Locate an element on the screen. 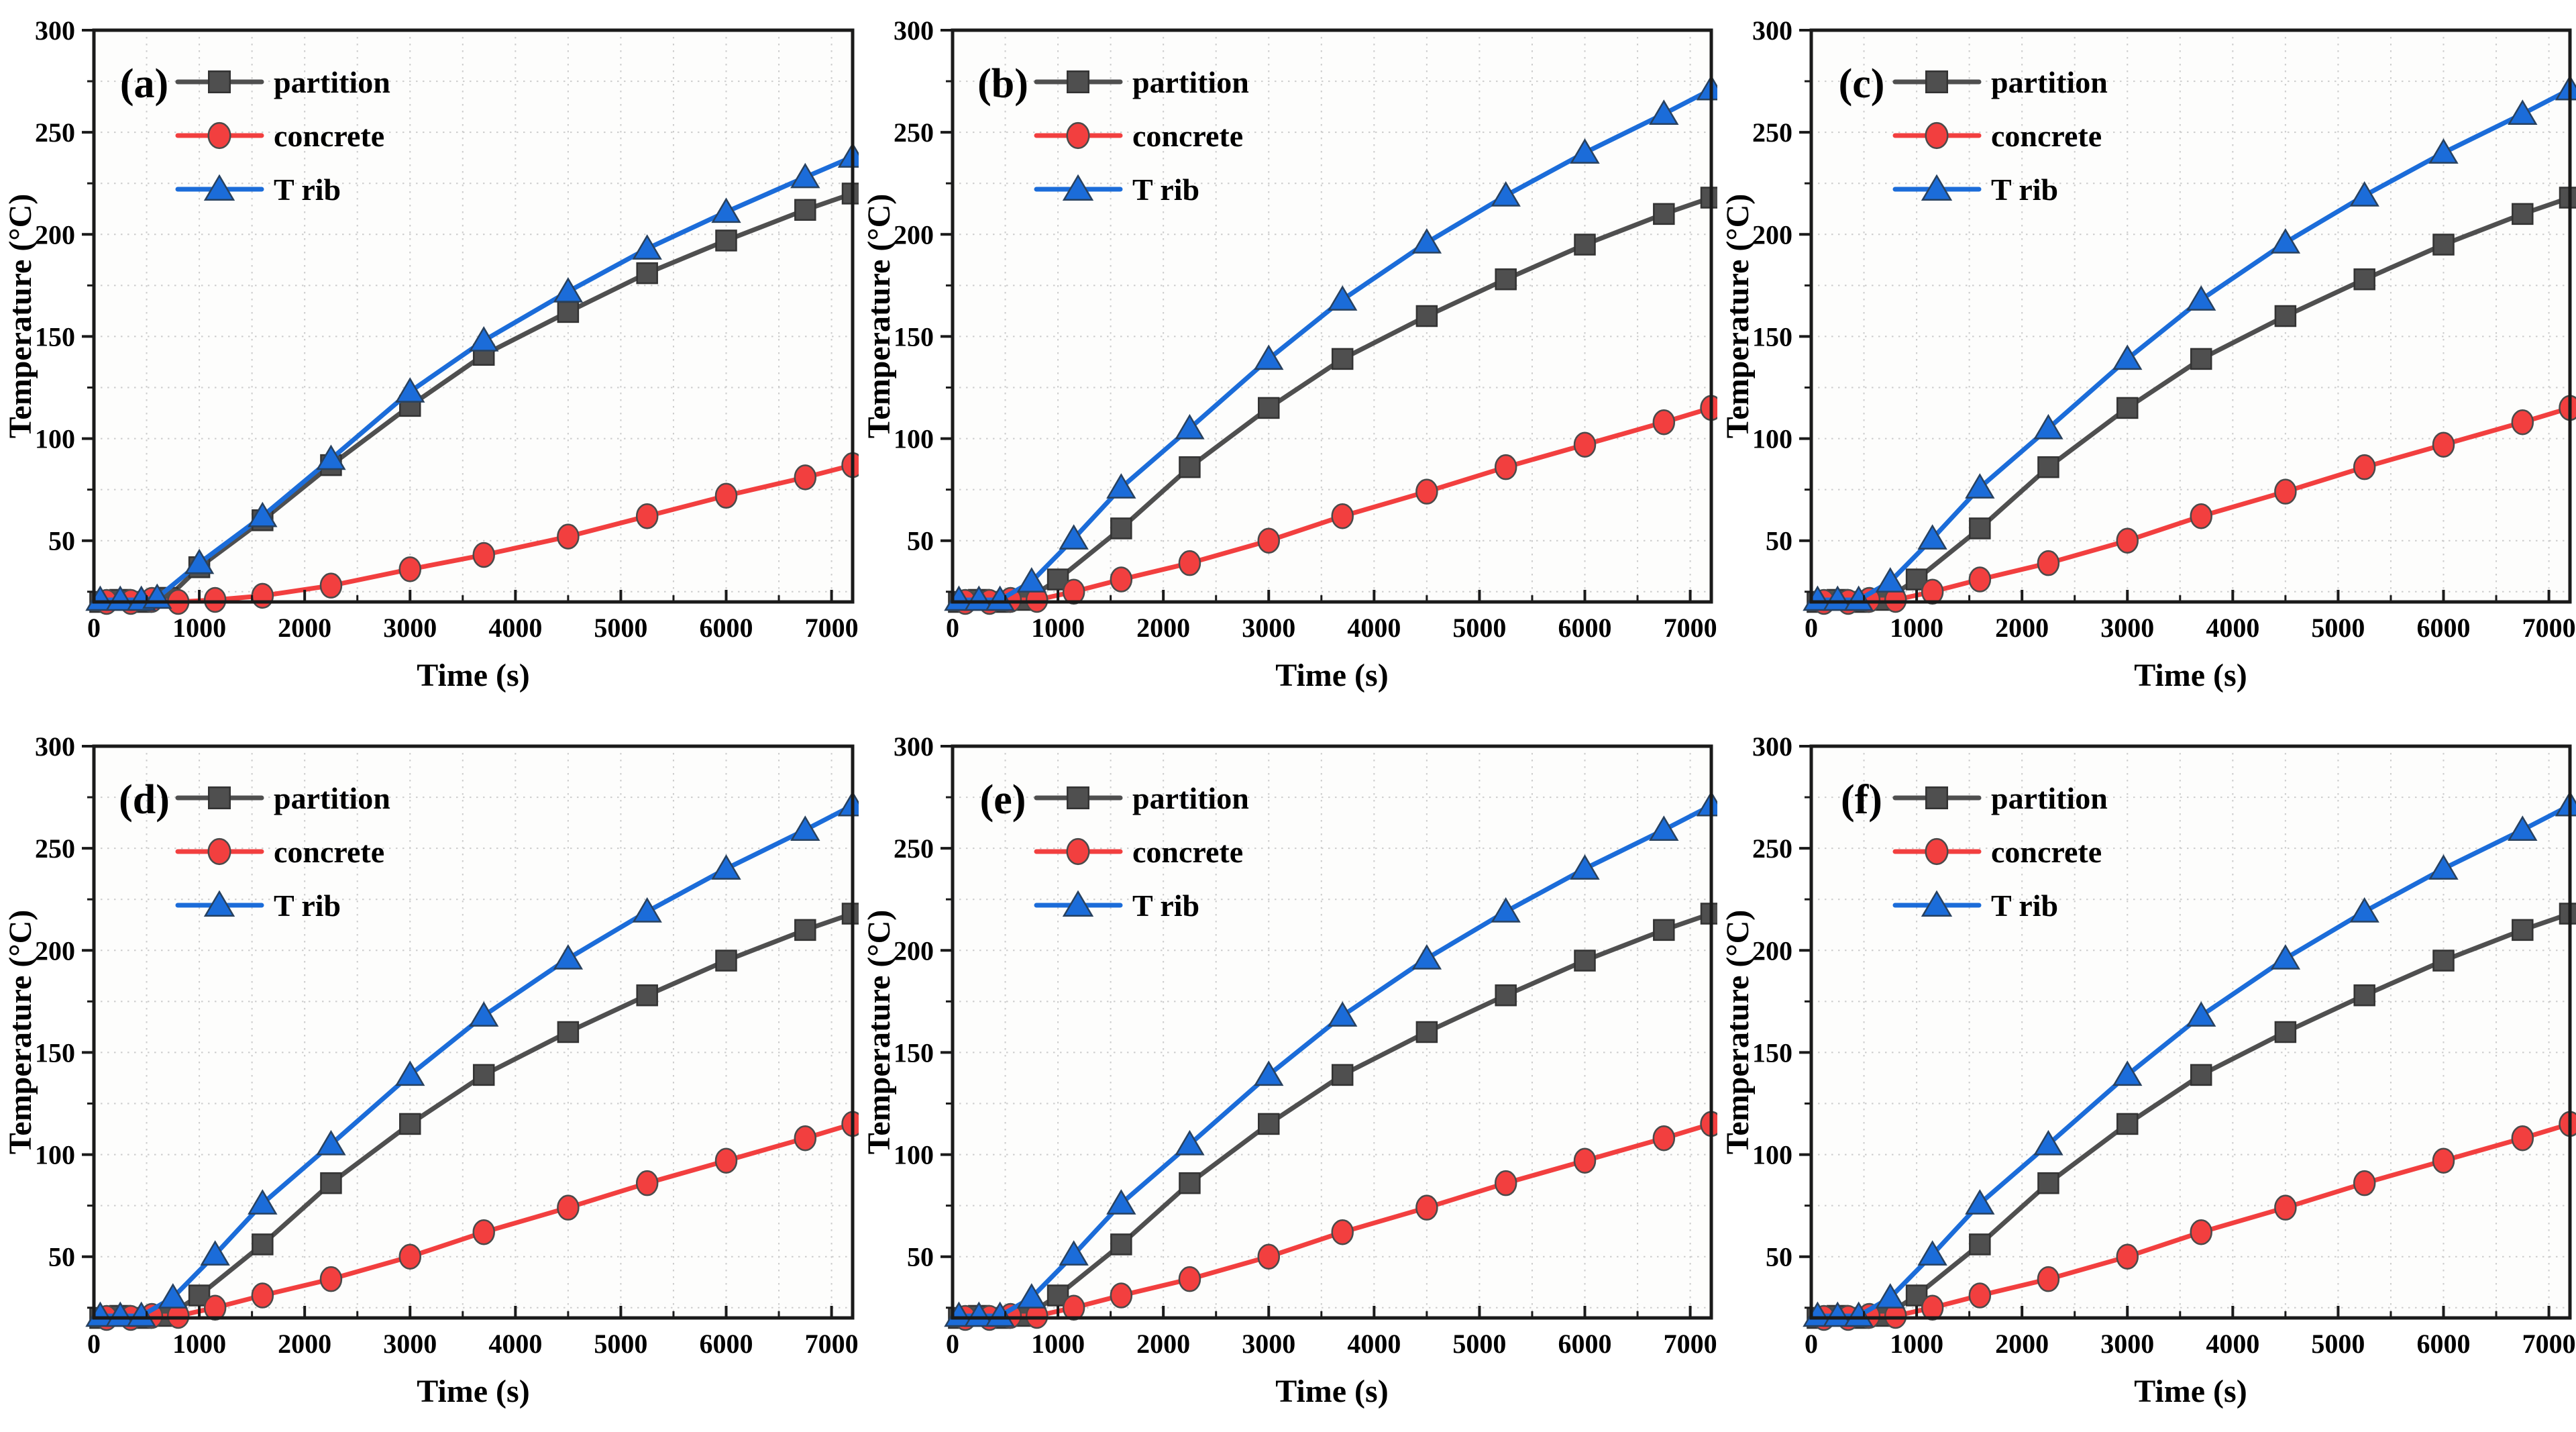 This screenshot has width=2576, height=1432. panel-label: (c) is located at coordinates (1862, 84).